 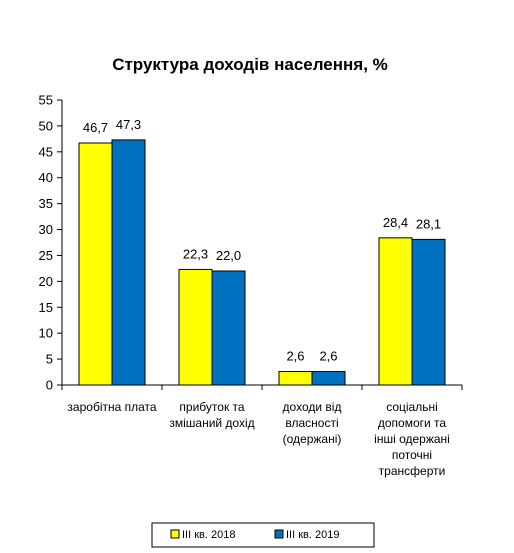 I want to click on category-label-line: (одержані), so click(x=312, y=439).